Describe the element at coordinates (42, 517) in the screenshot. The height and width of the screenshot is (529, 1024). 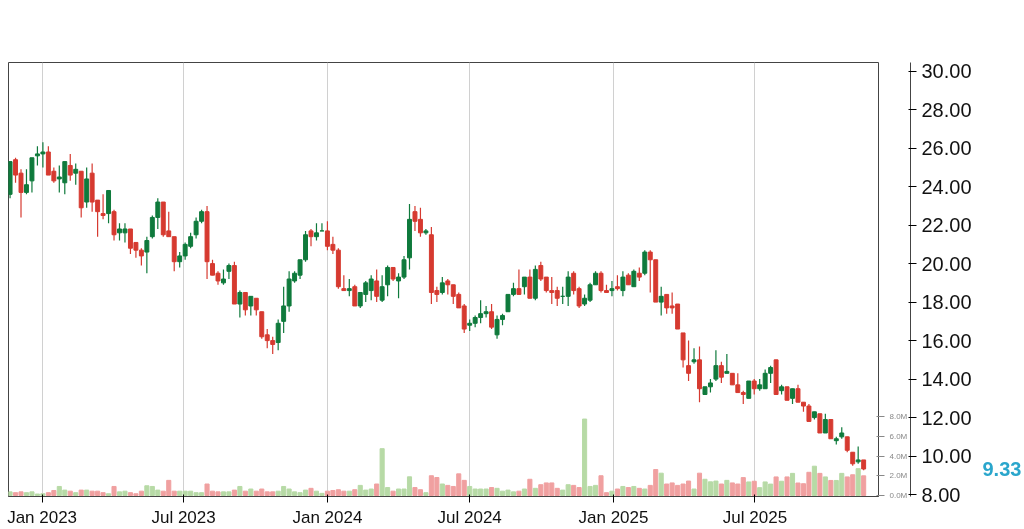
I see `x-tick-label: Jan 2023` at that location.